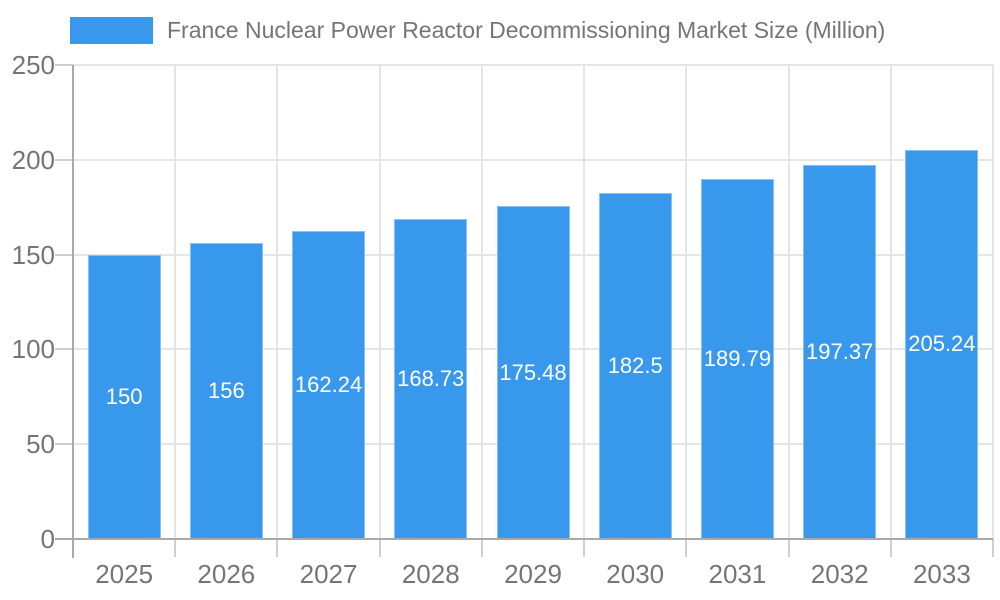 Image resolution: width=1000 pixels, height=600 pixels. I want to click on y-axis-tick-label: 50, so click(40, 444).